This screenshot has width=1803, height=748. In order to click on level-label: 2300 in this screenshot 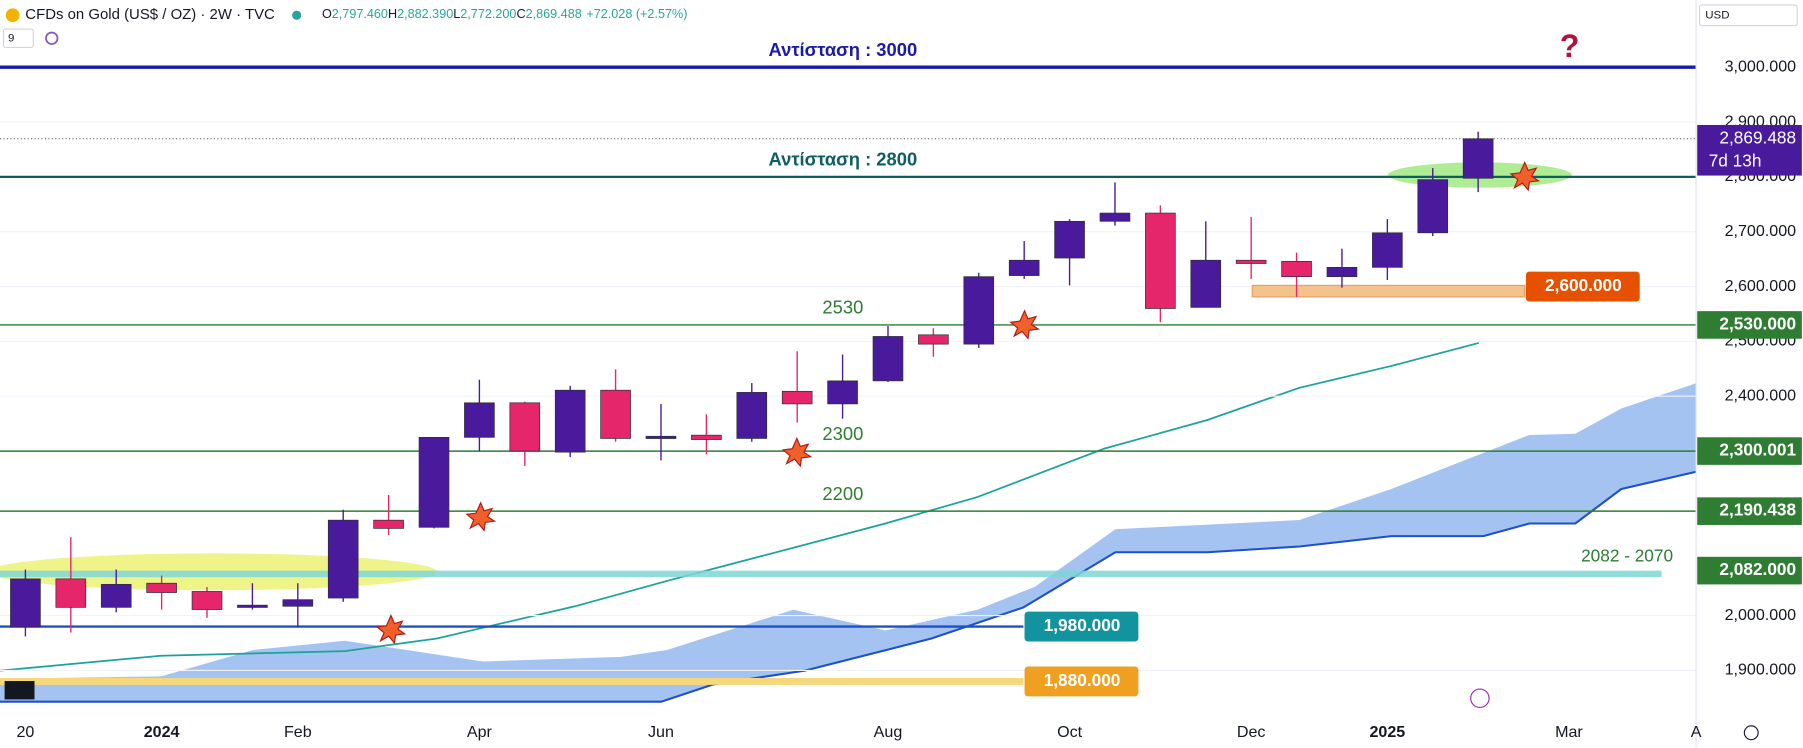, I will do `click(842, 433)`.